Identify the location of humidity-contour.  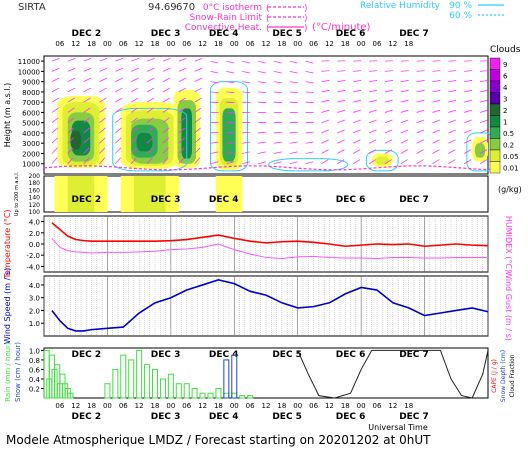
(382, 160).